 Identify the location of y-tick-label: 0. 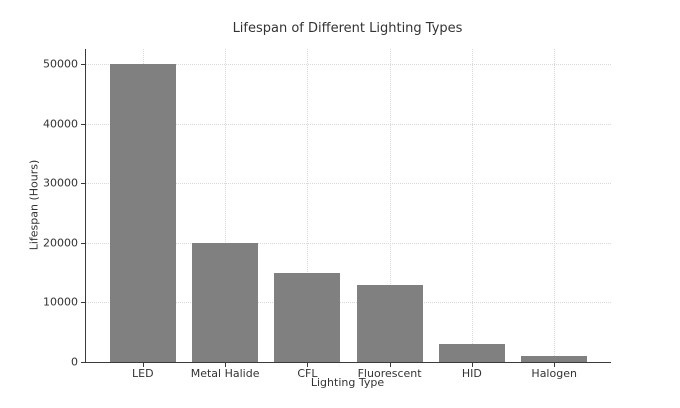
(74, 362).